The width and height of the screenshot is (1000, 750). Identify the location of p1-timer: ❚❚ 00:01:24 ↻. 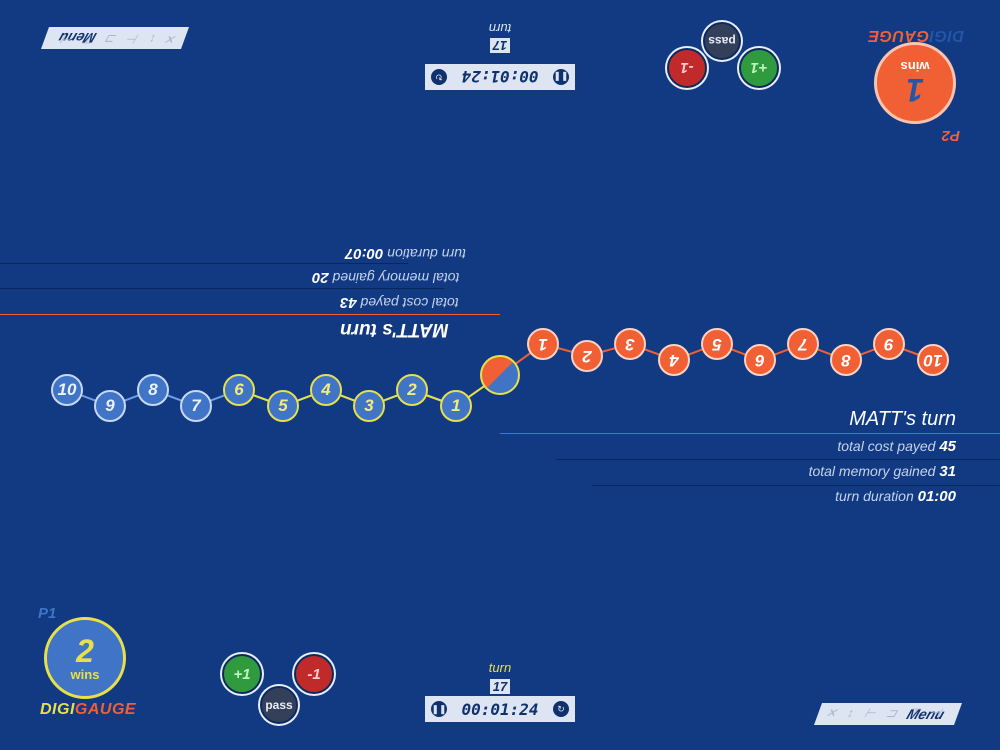
(500, 709).